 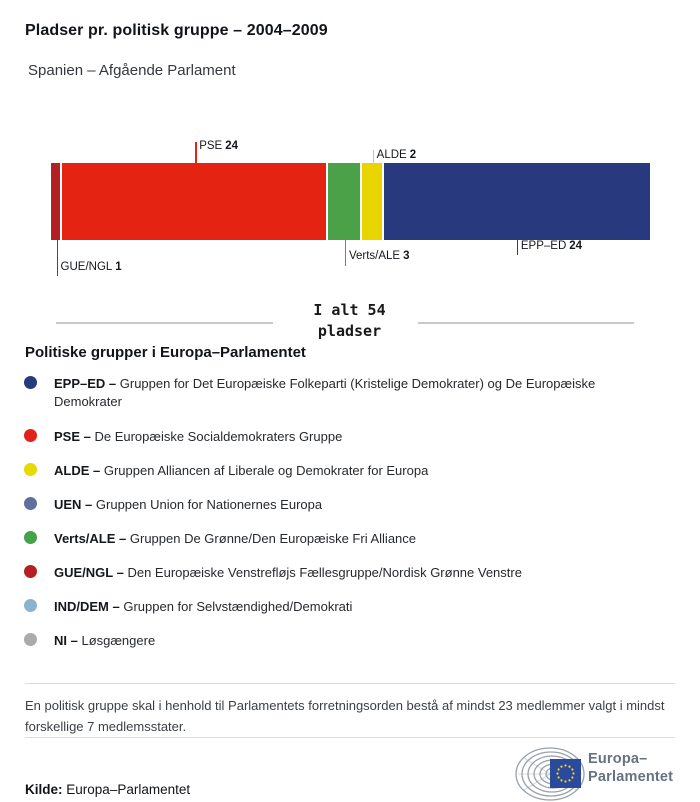 What do you see at coordinates (132, 70) in the screenshot?
I see `page-subtitle: Spanien – Afgående Parlament` at bounding box center [132, 70].